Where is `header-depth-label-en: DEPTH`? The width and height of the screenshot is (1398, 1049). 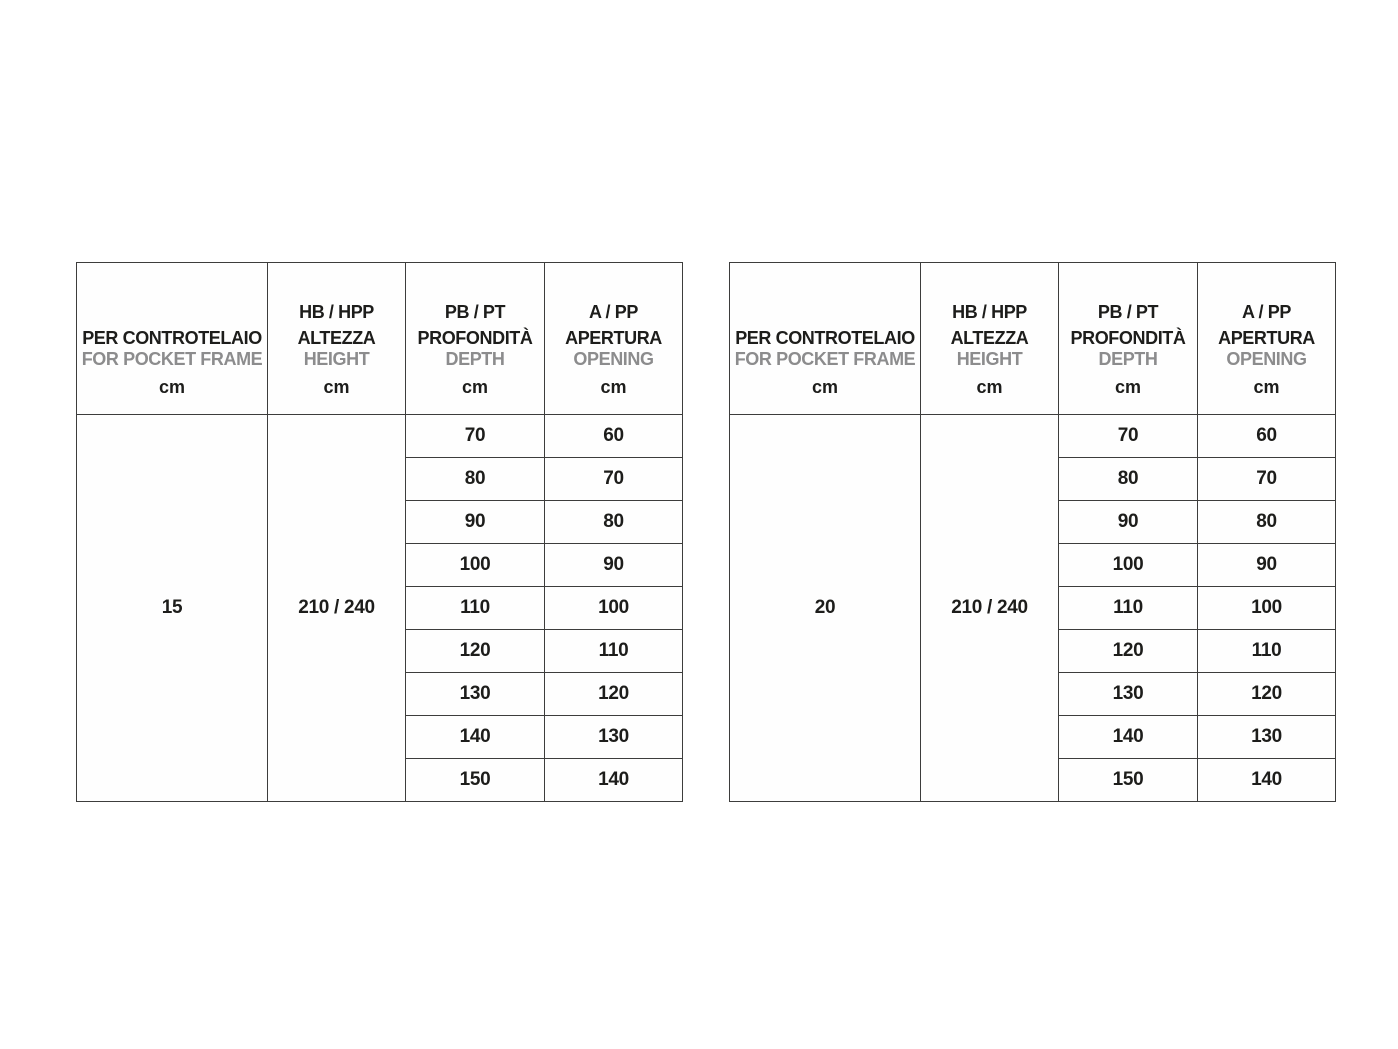 header-depth-label-en: DEPTH is located at coordinates (475, 359).